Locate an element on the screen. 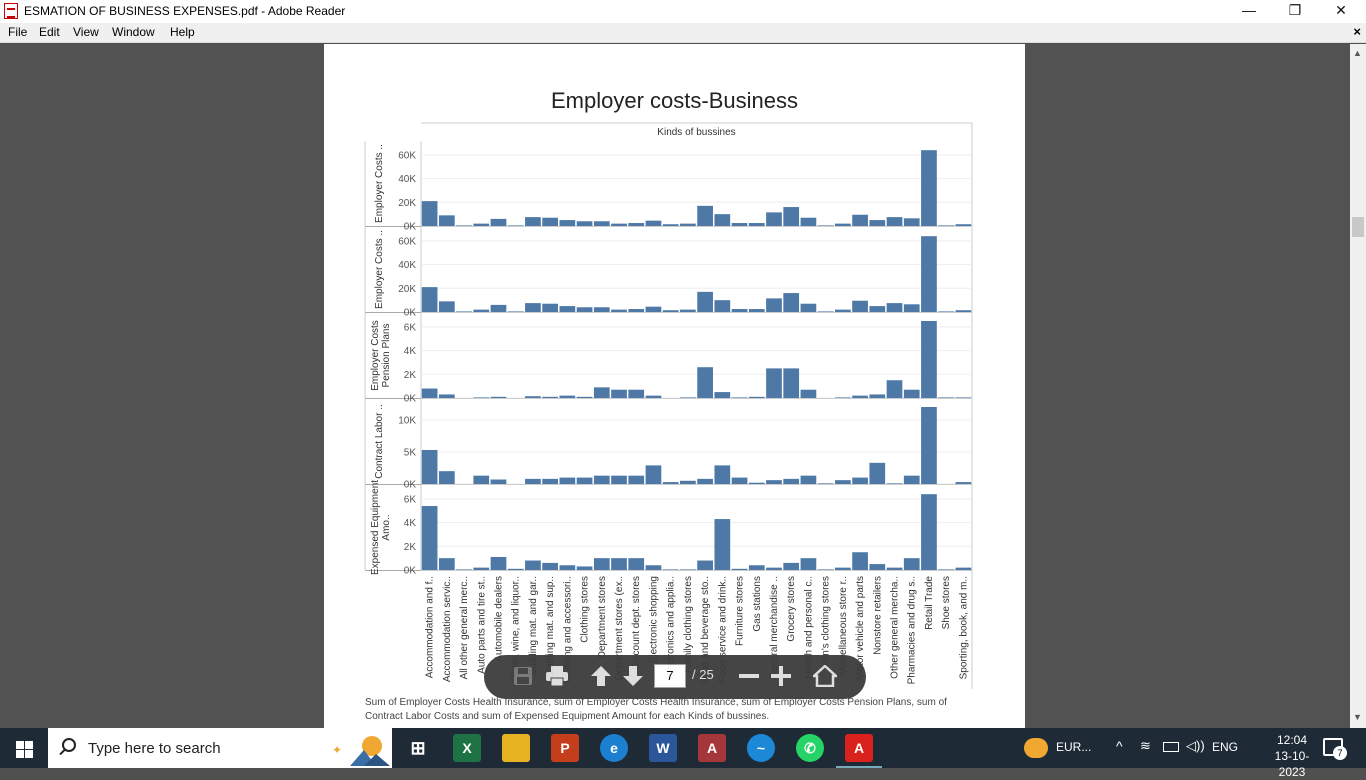 The image size is (1366, 780). menu-view: View is located at coordinates (86, 32).